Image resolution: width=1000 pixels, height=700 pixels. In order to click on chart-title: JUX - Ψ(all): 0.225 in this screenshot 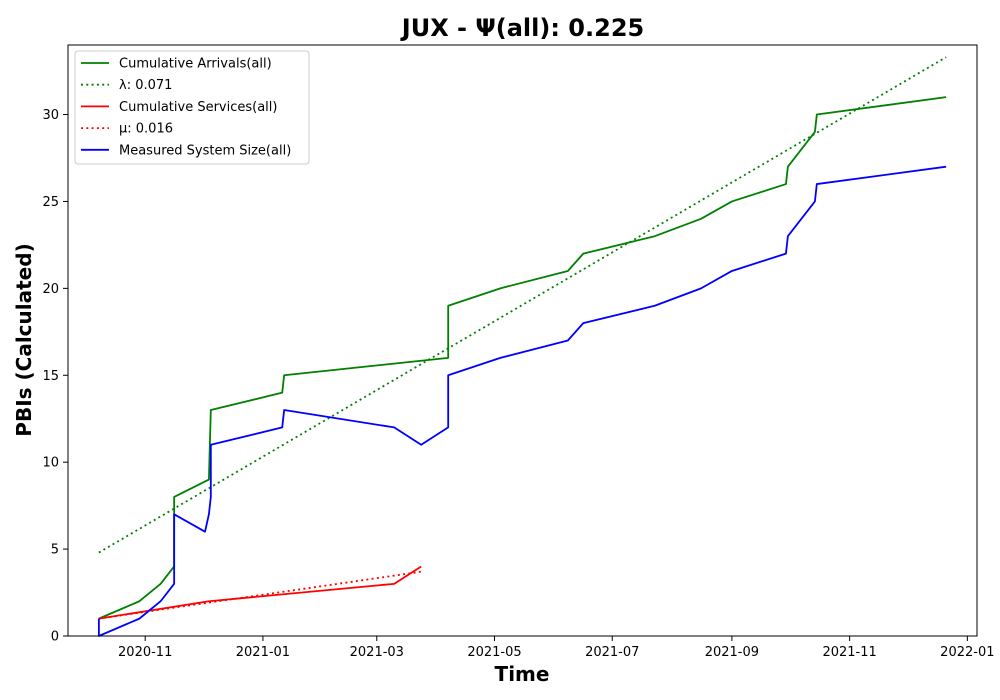, I will do `click(522, 28)`.